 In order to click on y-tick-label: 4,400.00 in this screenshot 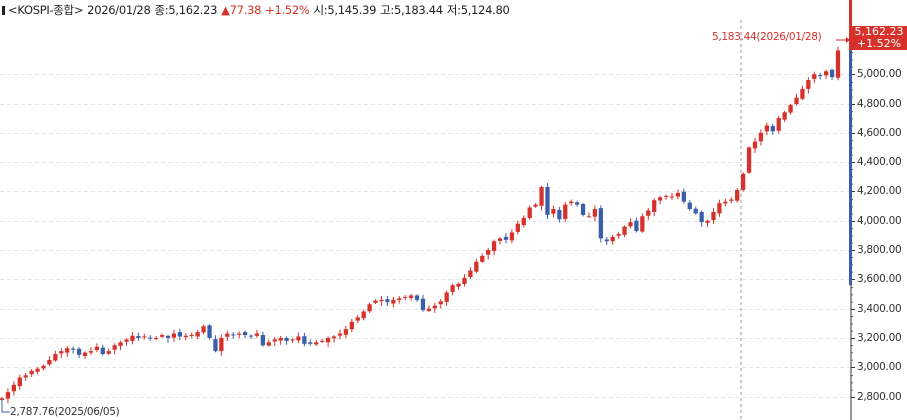, I will do `click(879, 161)`.